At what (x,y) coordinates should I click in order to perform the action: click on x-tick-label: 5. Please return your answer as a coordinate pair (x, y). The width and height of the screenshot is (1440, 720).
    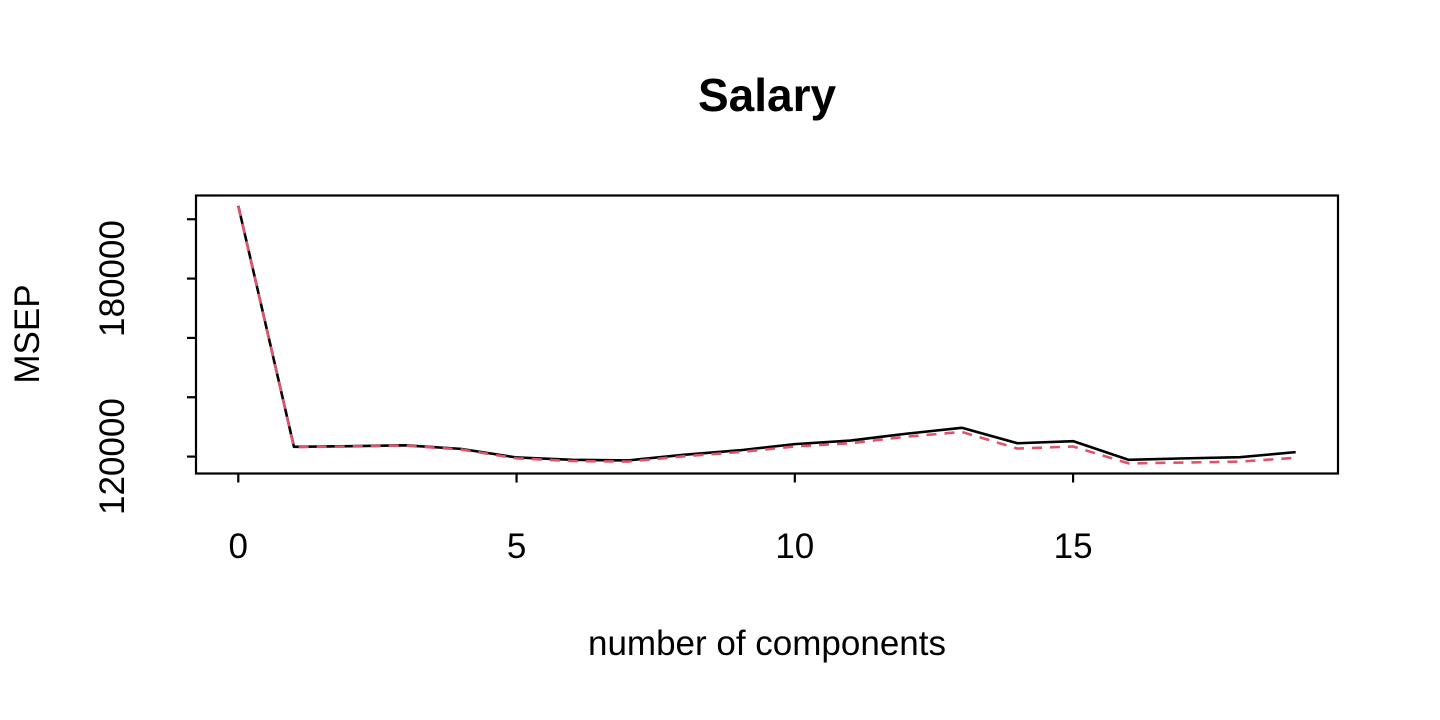
    Looking at the image, I should click on (516, 546).